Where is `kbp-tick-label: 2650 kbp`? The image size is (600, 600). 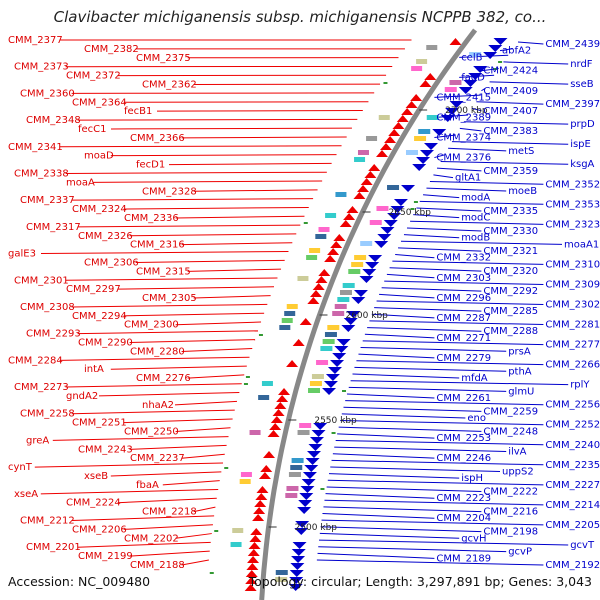 kbp-tick-label: 2650 kbp is located at coordinates (410, 213).